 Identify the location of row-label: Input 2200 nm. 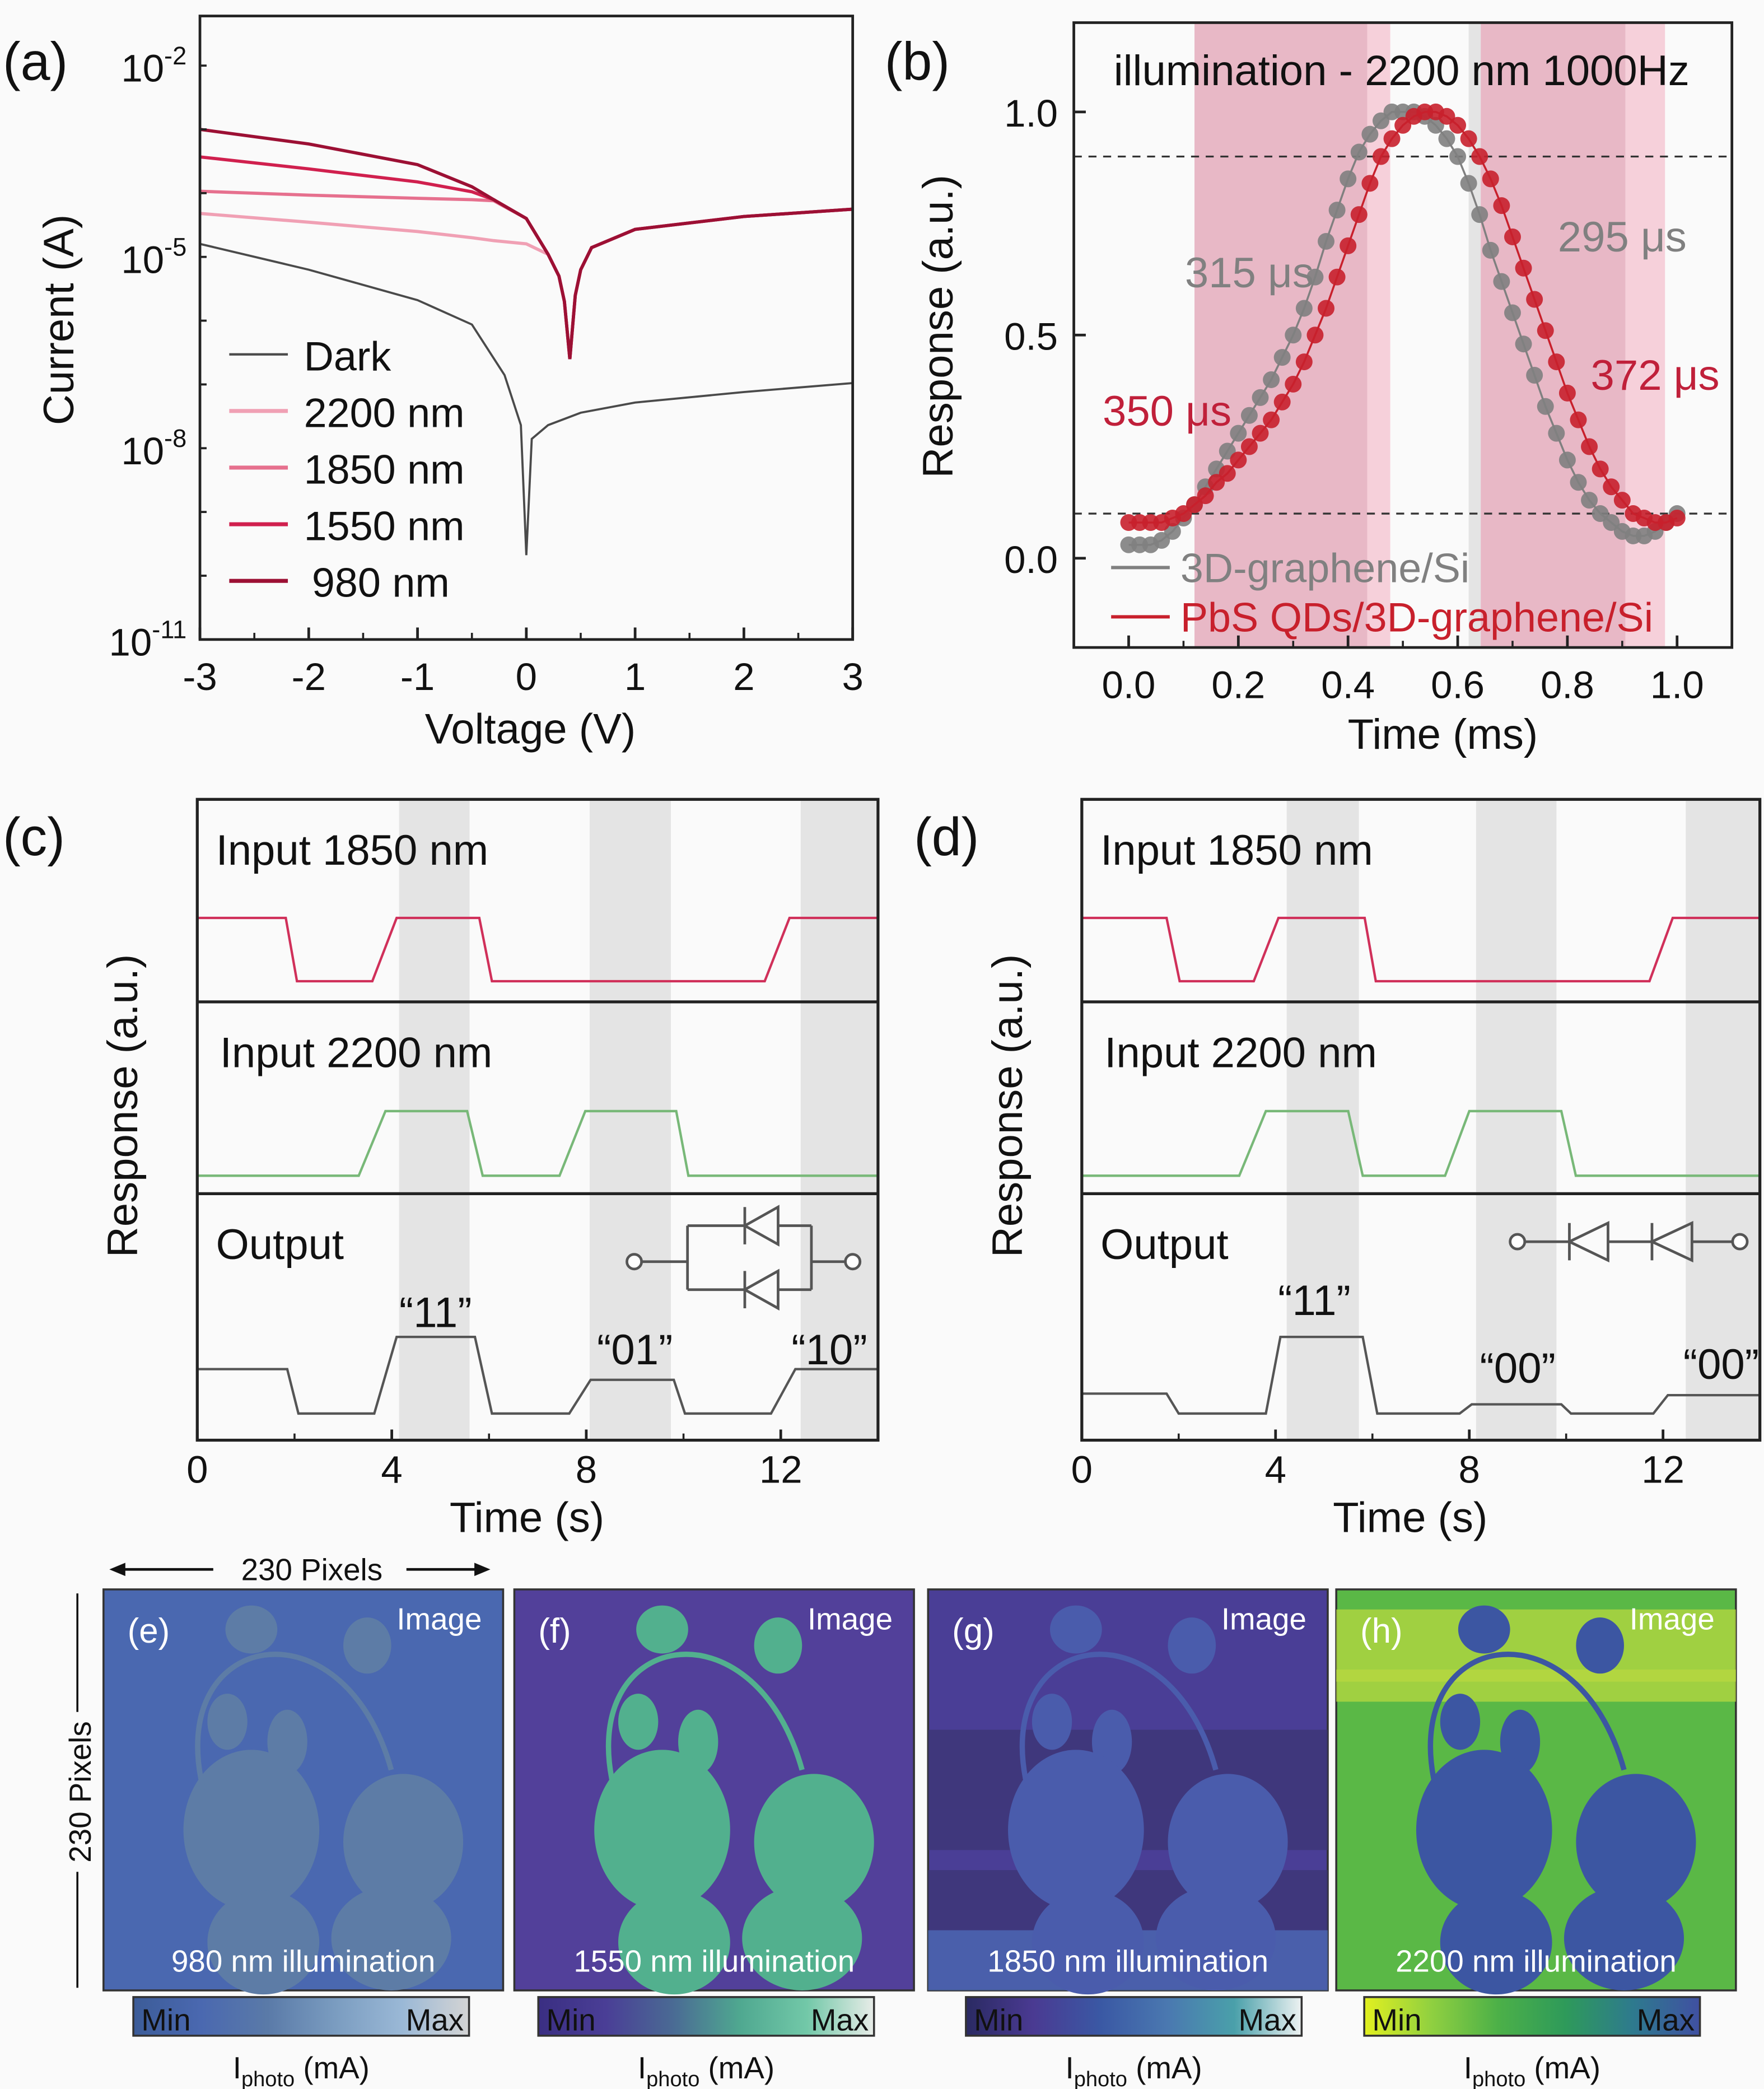
(1241, 1052).